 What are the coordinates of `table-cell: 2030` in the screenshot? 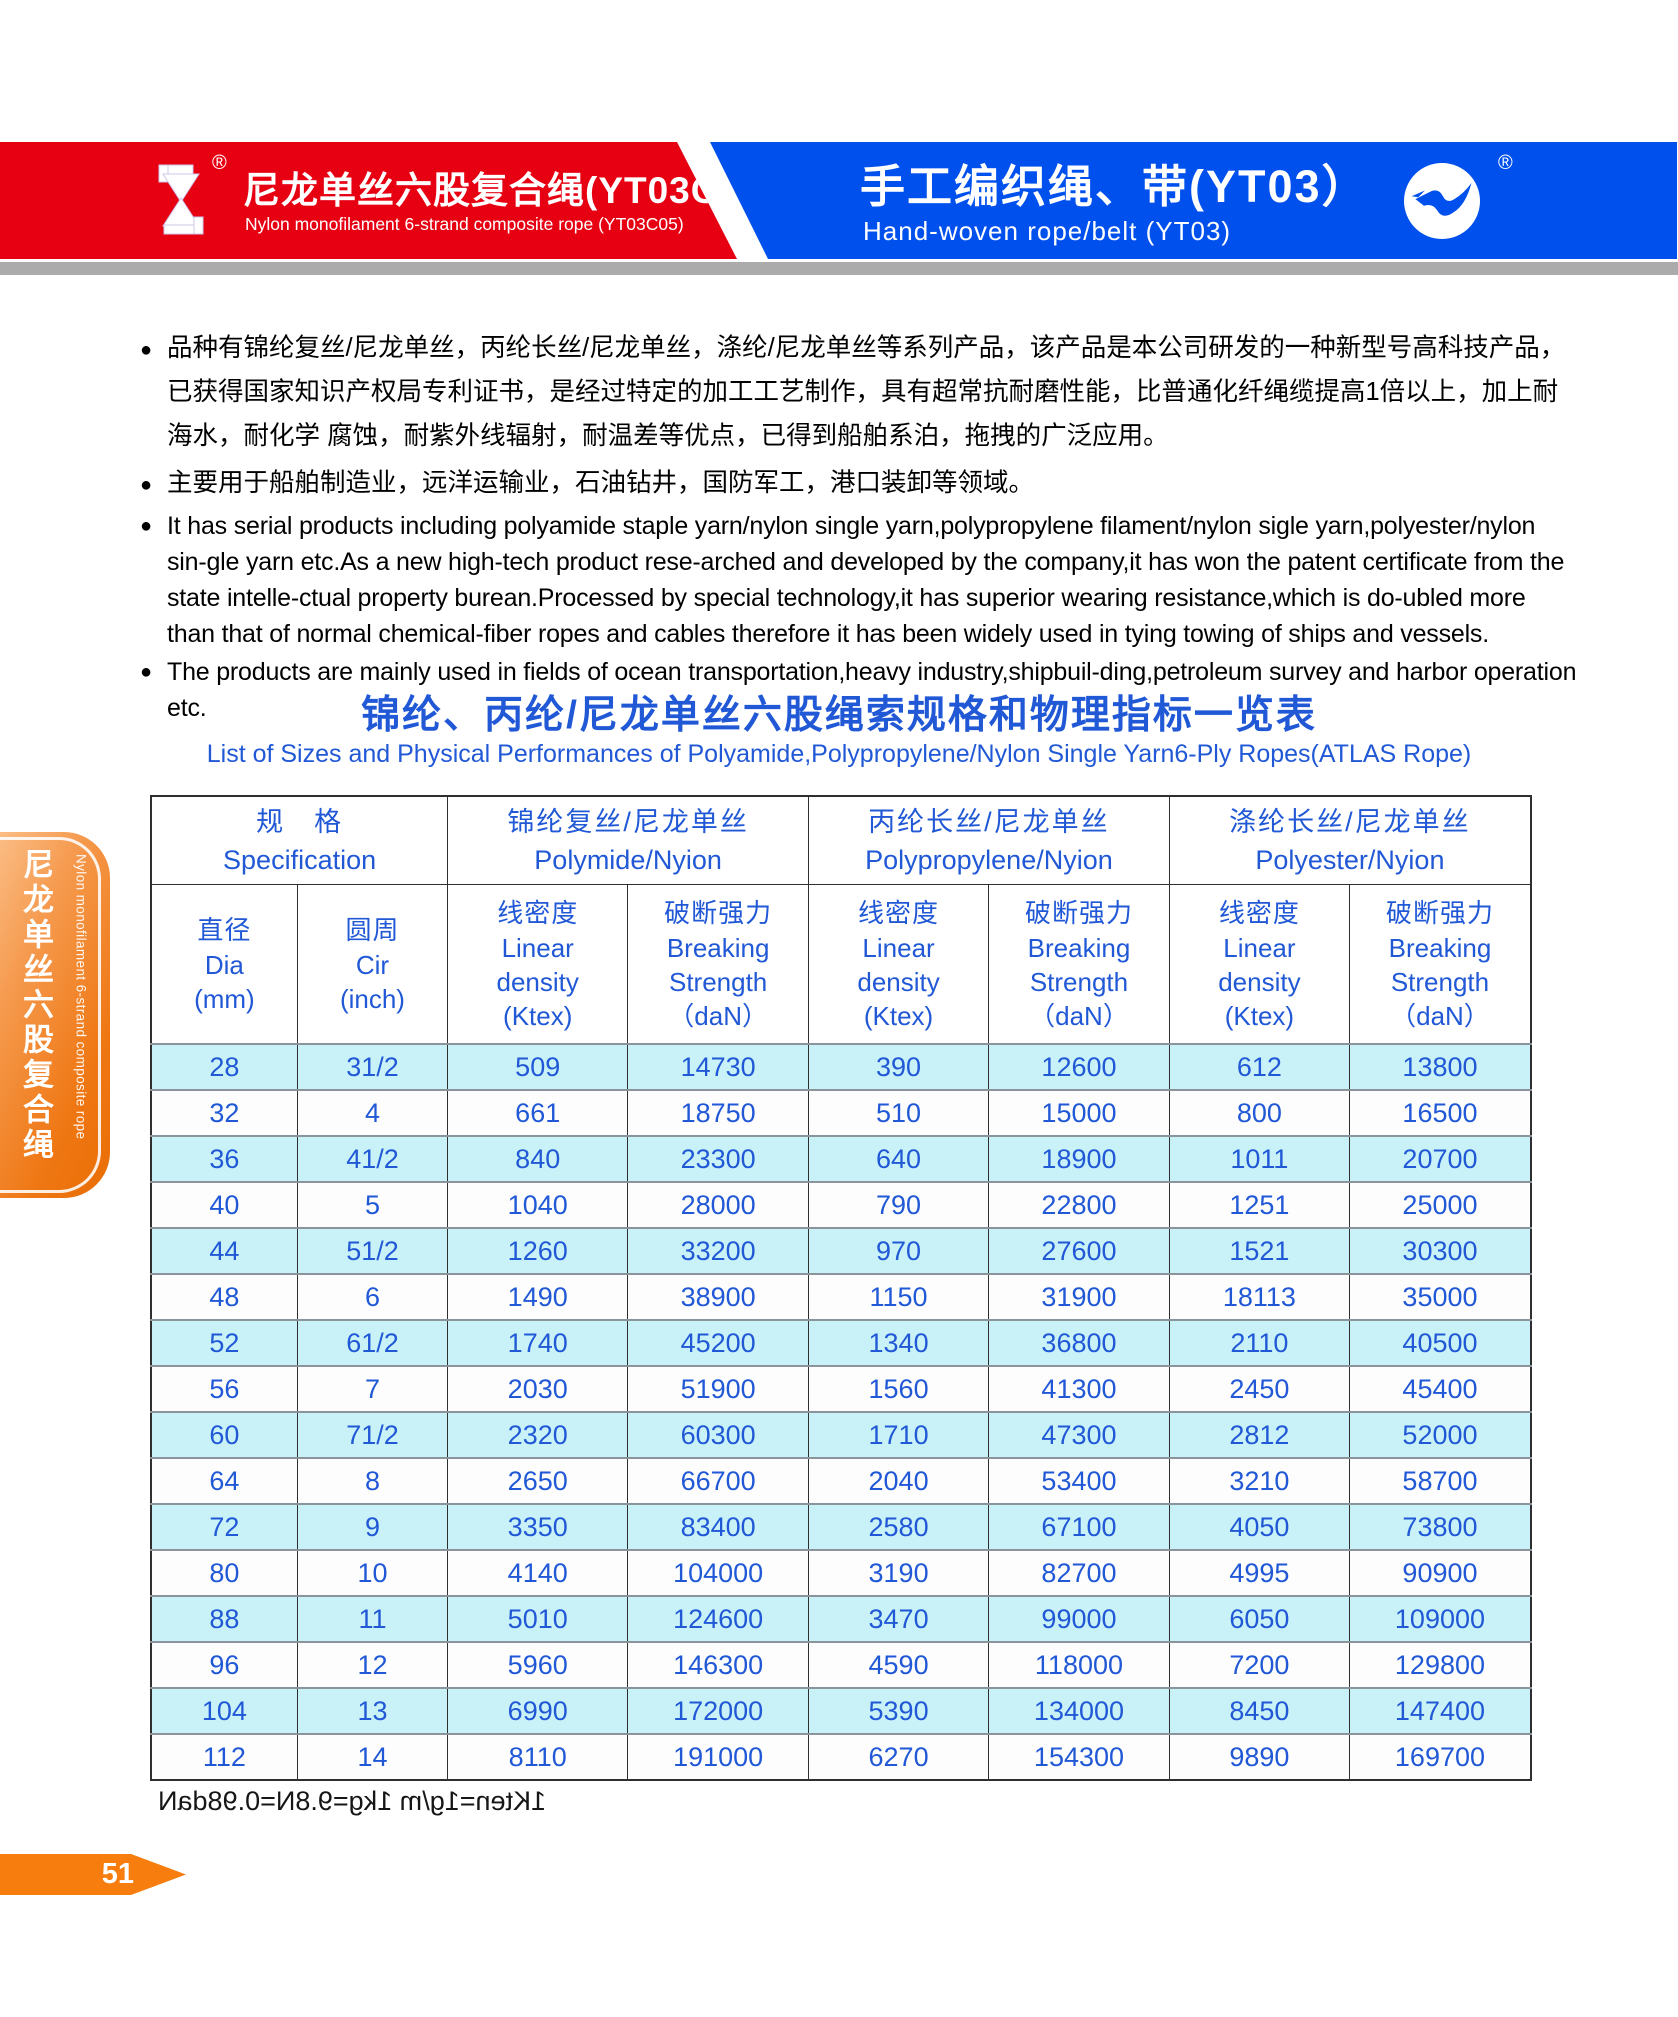 It's located at (538, 1388).